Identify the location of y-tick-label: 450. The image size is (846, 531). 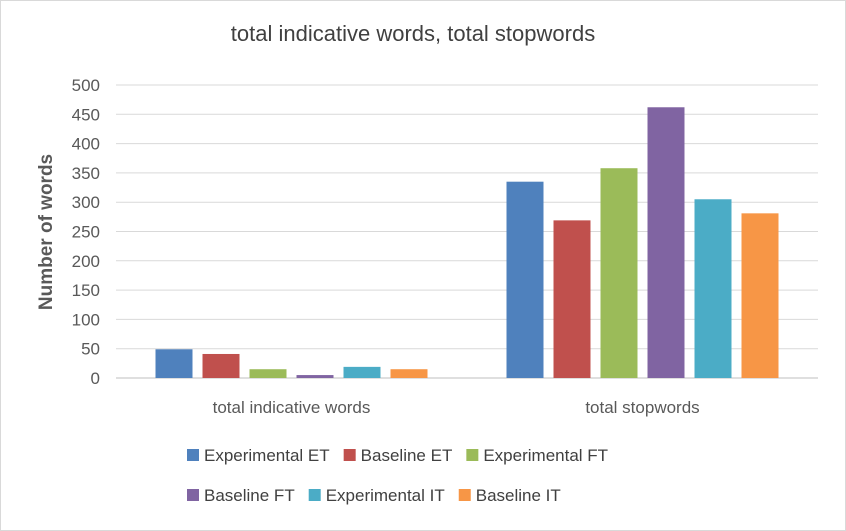
(86, 114).